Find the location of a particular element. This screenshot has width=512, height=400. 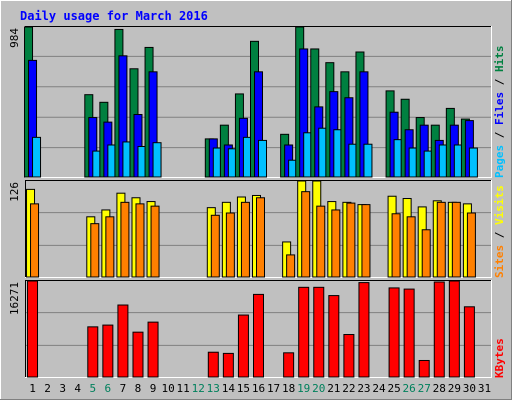

x-tick-label-day-28: 28 is located at coordinates (439, 388).